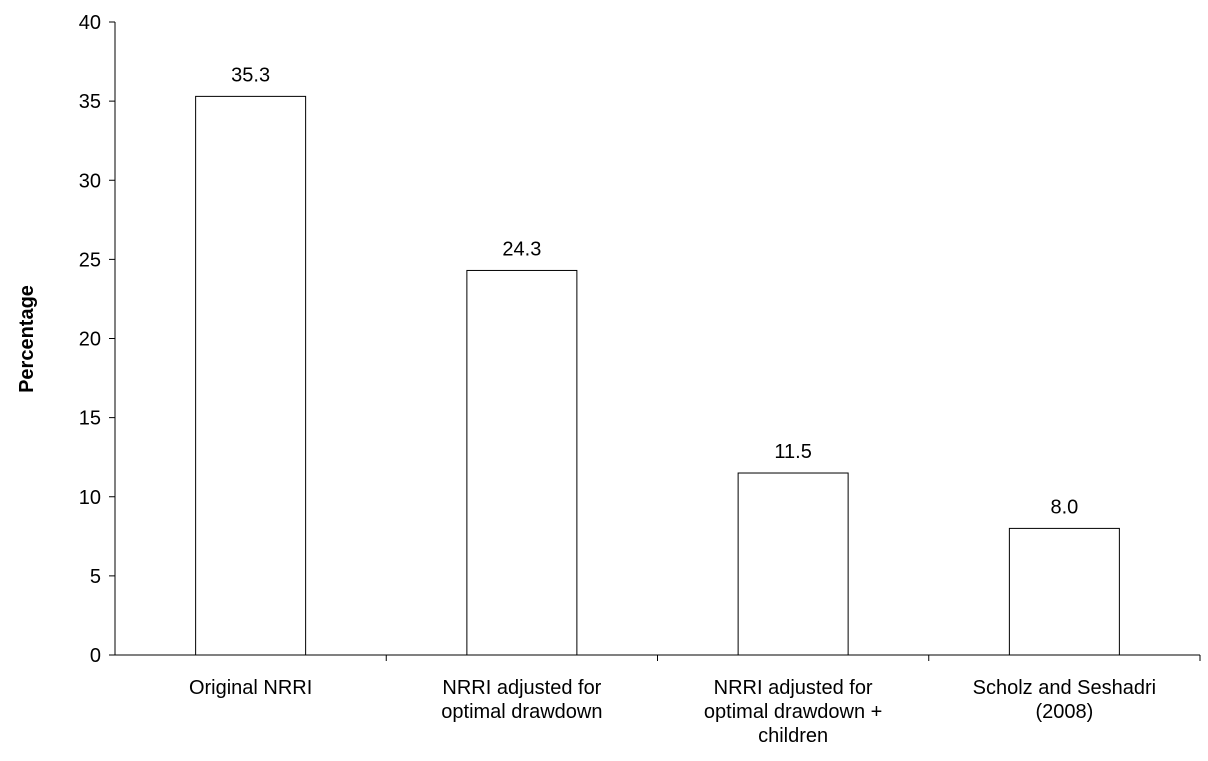 The image size is (1208, 761). What do you see at coordinates (90, 498) in the screenshot?
I see `y-tick-label: 10` at bounding box center [90, 498].